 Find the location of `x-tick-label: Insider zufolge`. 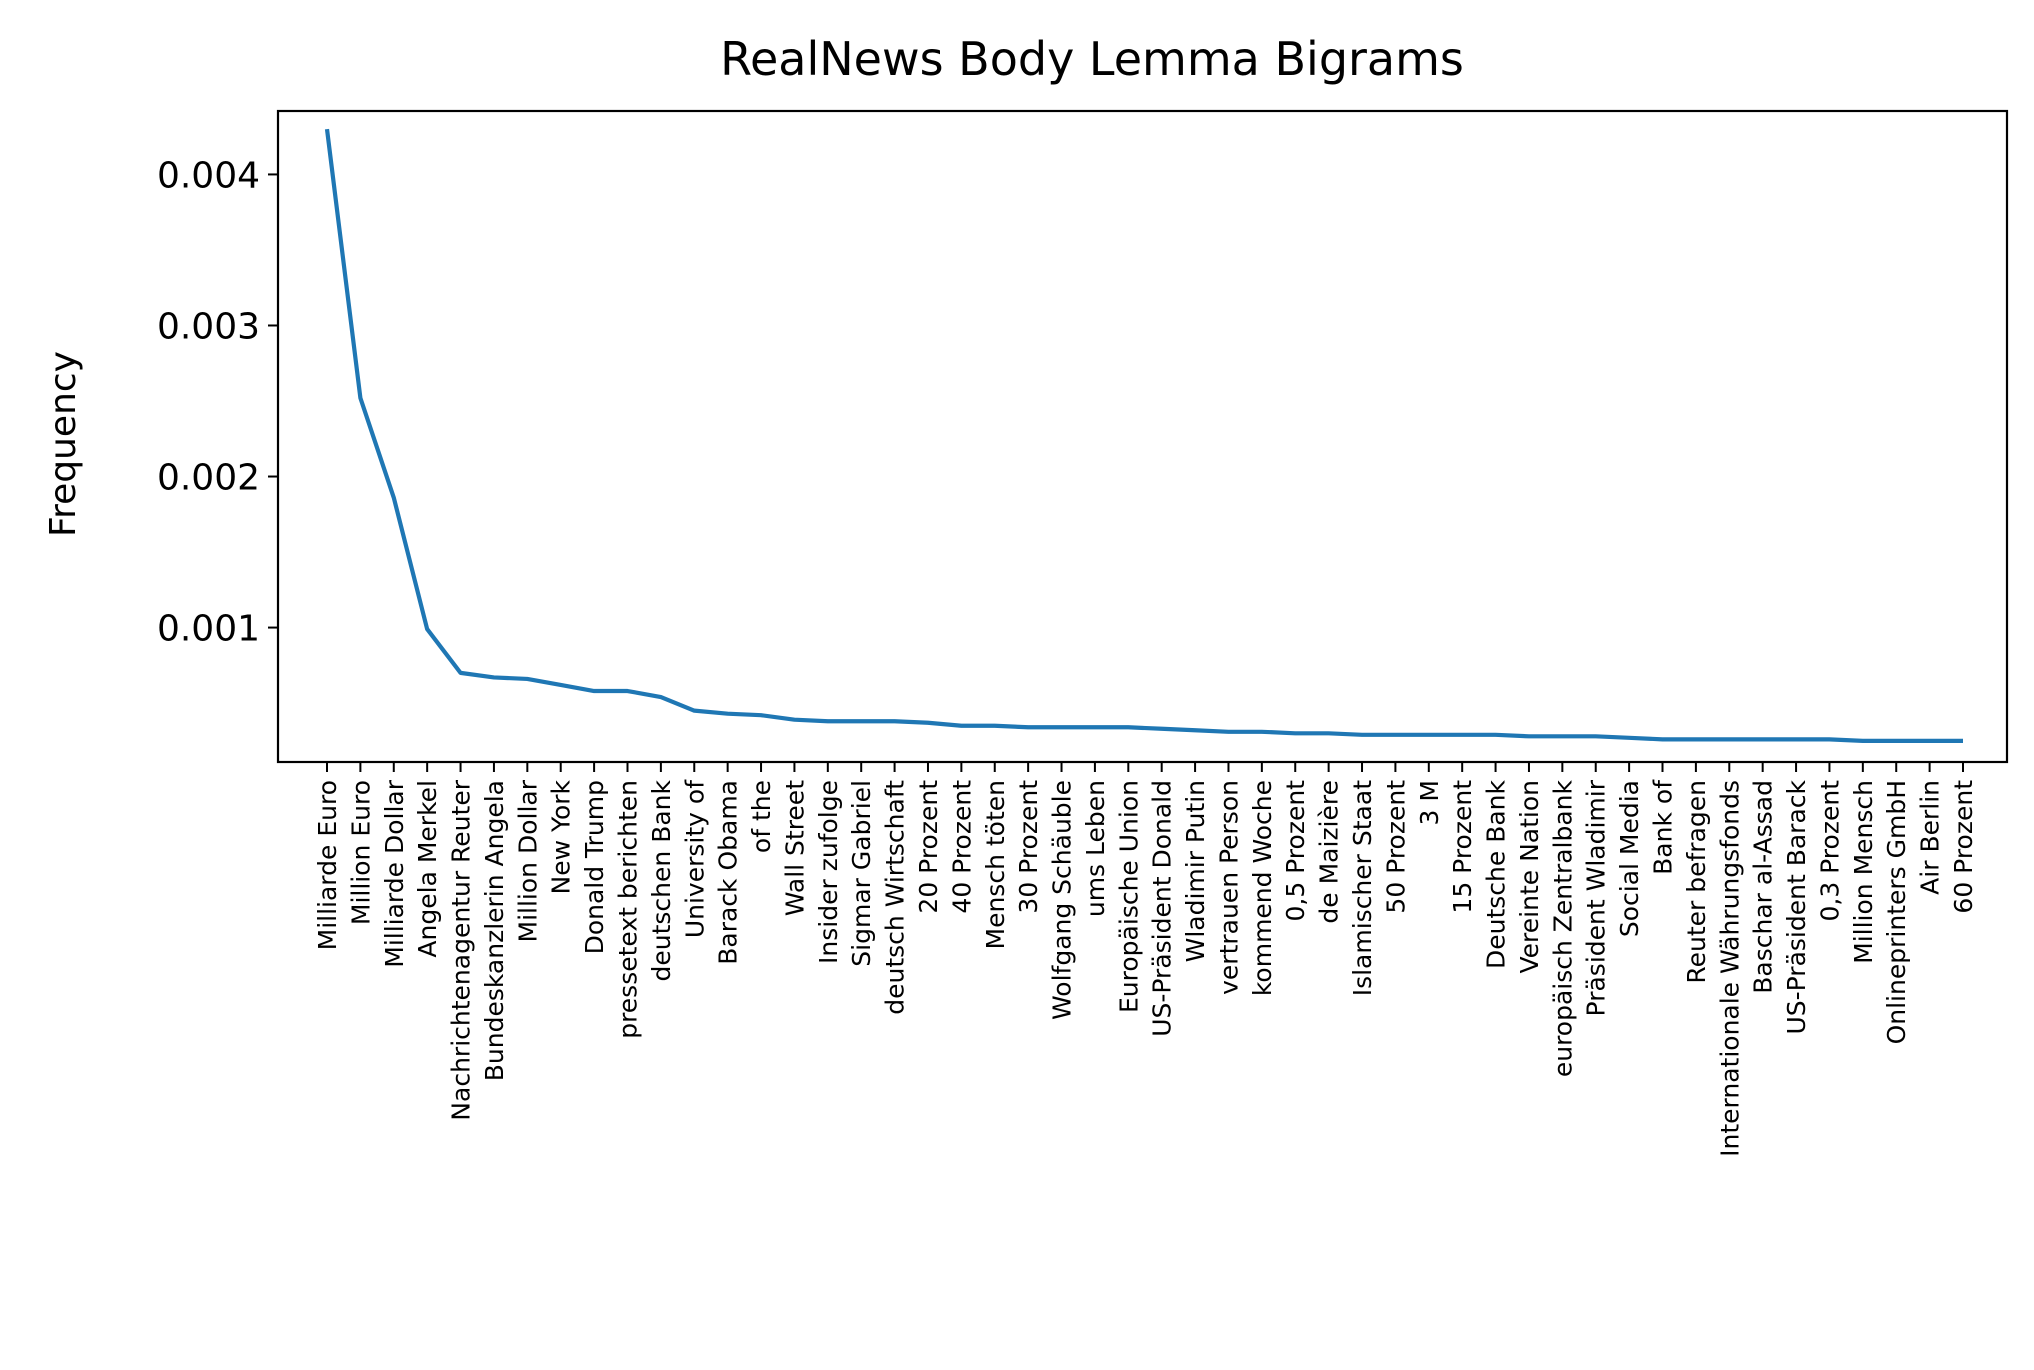

x-tick-label: Insider zufolge is located at coordinates (828, 872).